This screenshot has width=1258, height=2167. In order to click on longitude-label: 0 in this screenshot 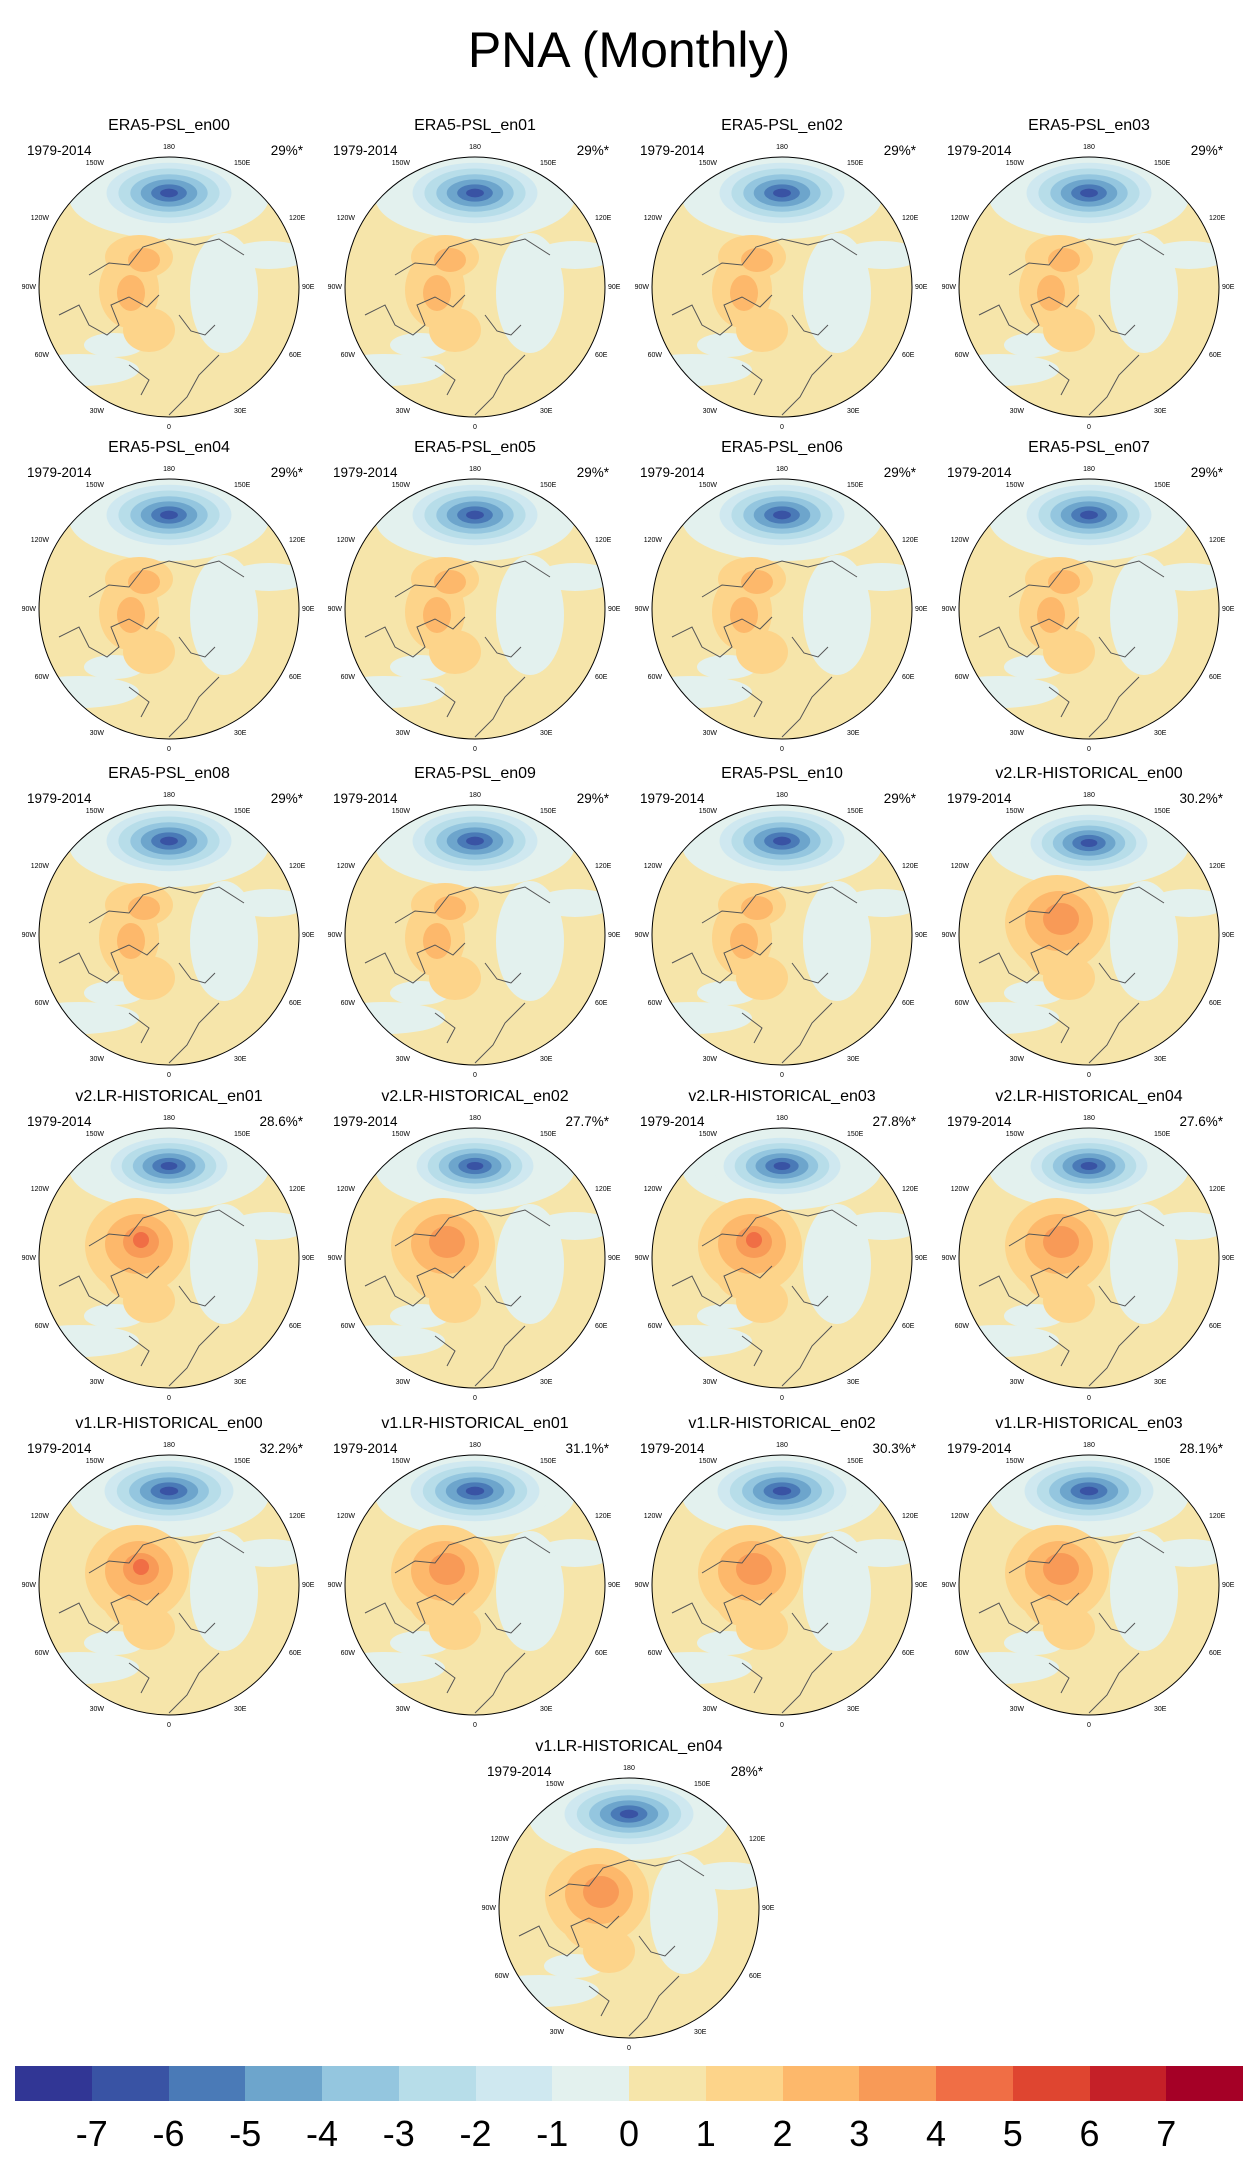, I will do `click(1089, 749)`.